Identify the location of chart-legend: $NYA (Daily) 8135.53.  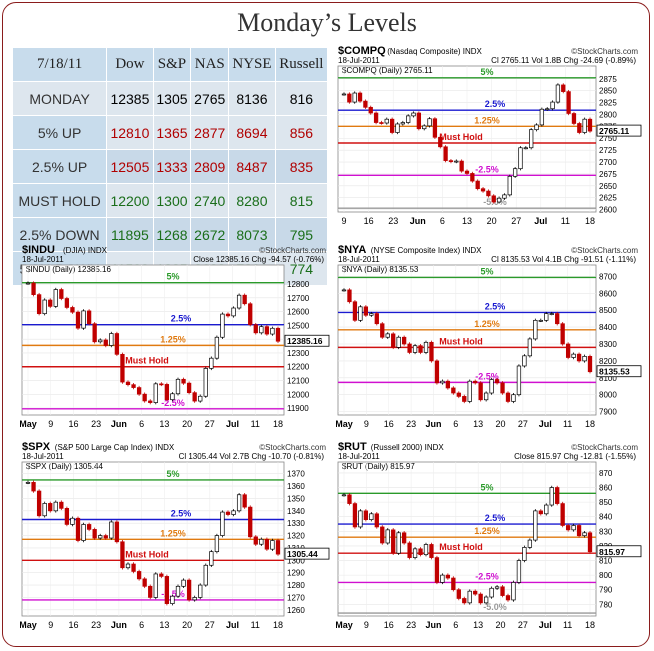
(380, 269).